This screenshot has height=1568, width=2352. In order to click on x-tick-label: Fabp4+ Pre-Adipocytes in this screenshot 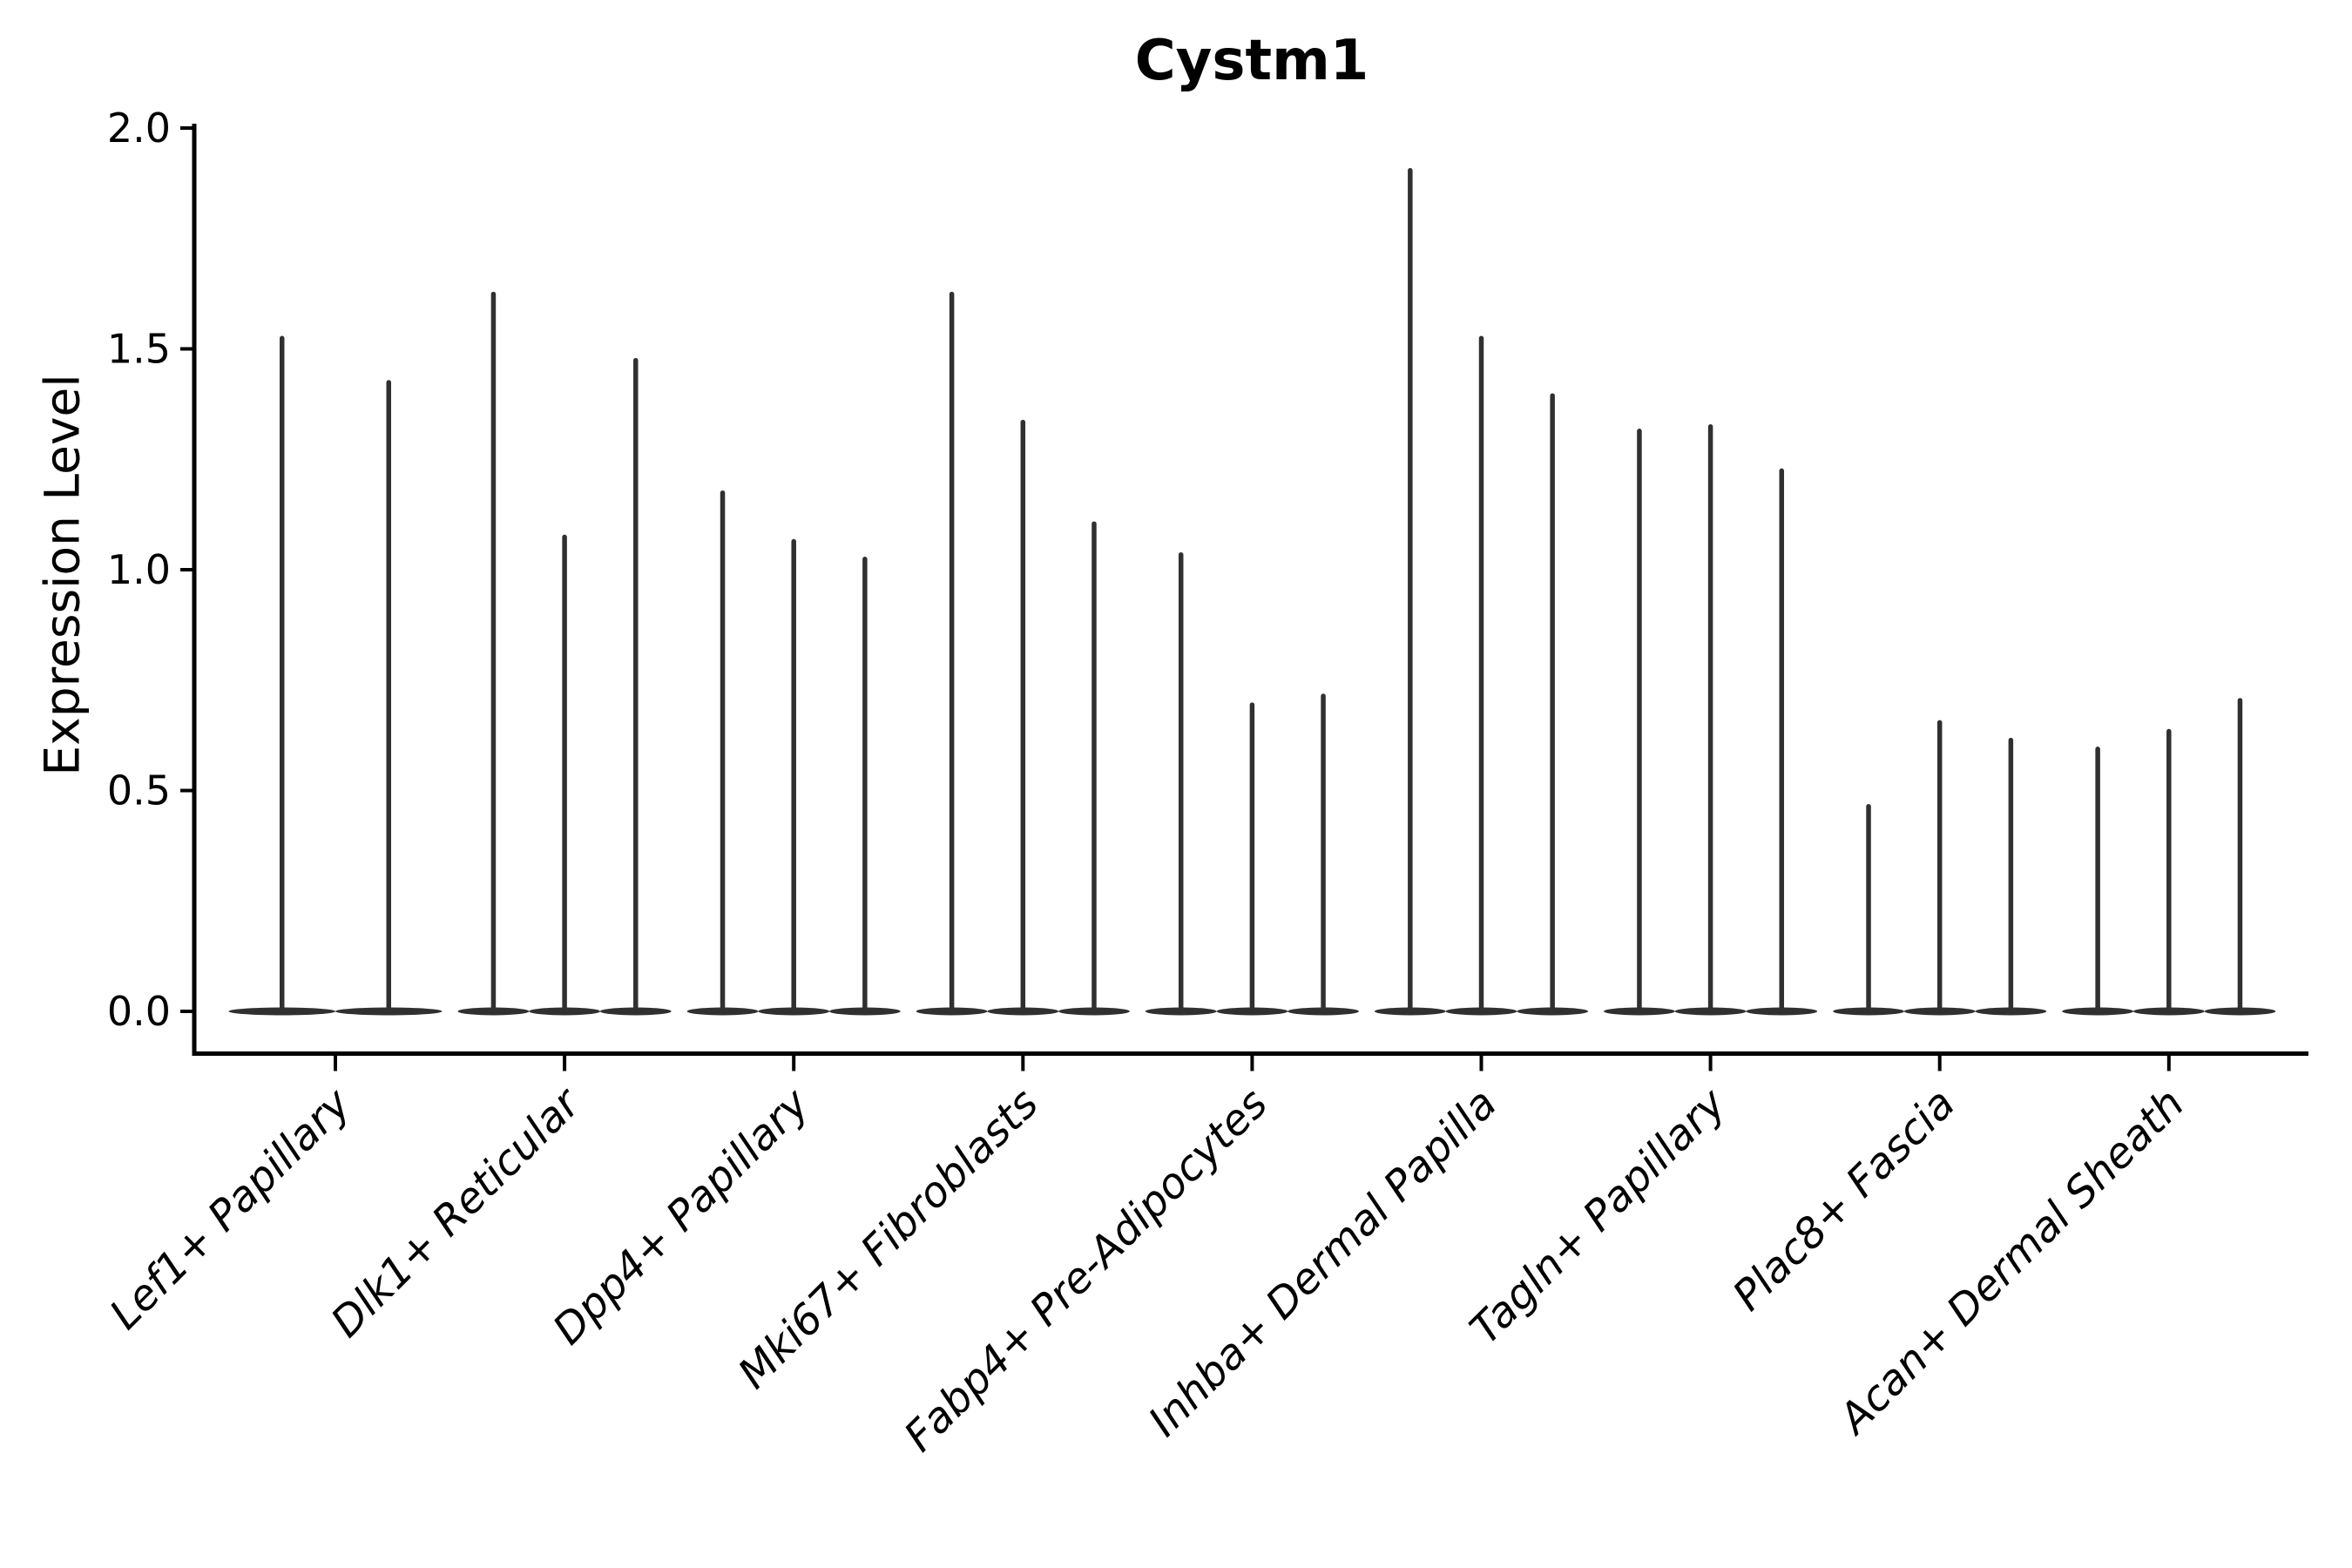, I will do `click(1086, 1270)`.